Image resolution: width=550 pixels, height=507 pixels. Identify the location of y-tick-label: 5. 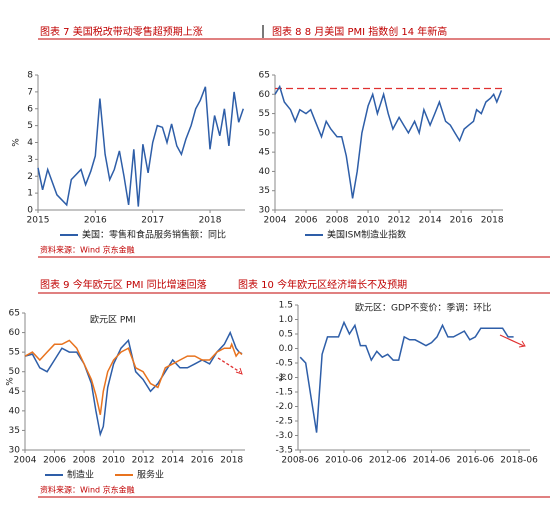
(30, 126).